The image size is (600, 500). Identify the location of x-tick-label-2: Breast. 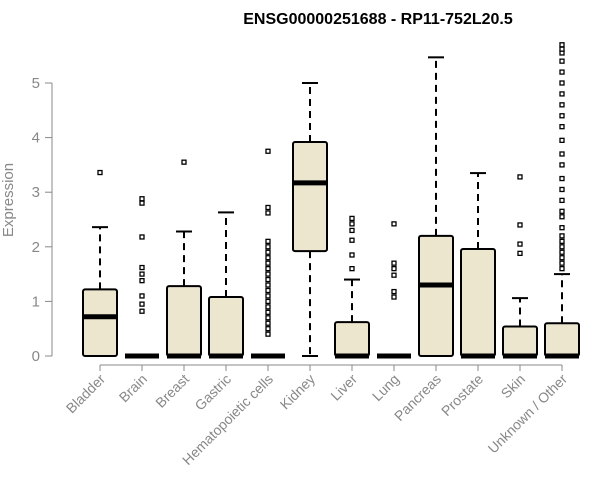
(172, 391).